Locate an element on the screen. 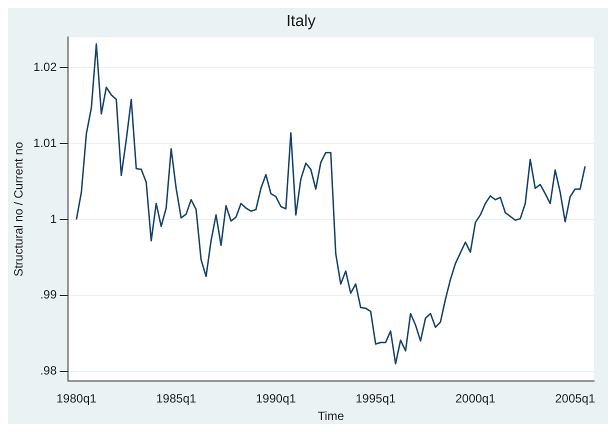 The width and height of the screenshot is (616, 432). x-tick-label: 1985q1 is located at coordinates (176, 399).